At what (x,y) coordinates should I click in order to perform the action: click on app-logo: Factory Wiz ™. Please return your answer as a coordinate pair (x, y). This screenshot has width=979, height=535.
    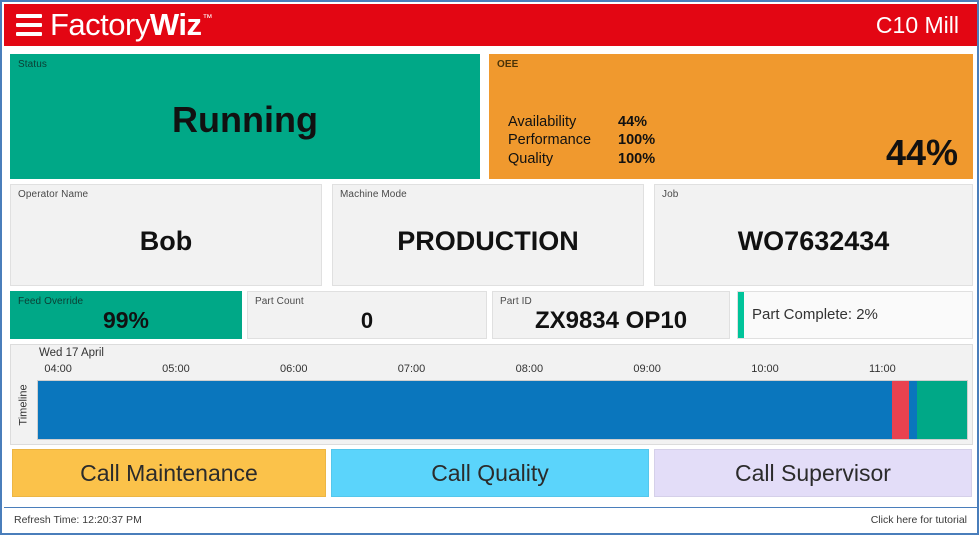
    Looking at the image, I should click on (131, 25).